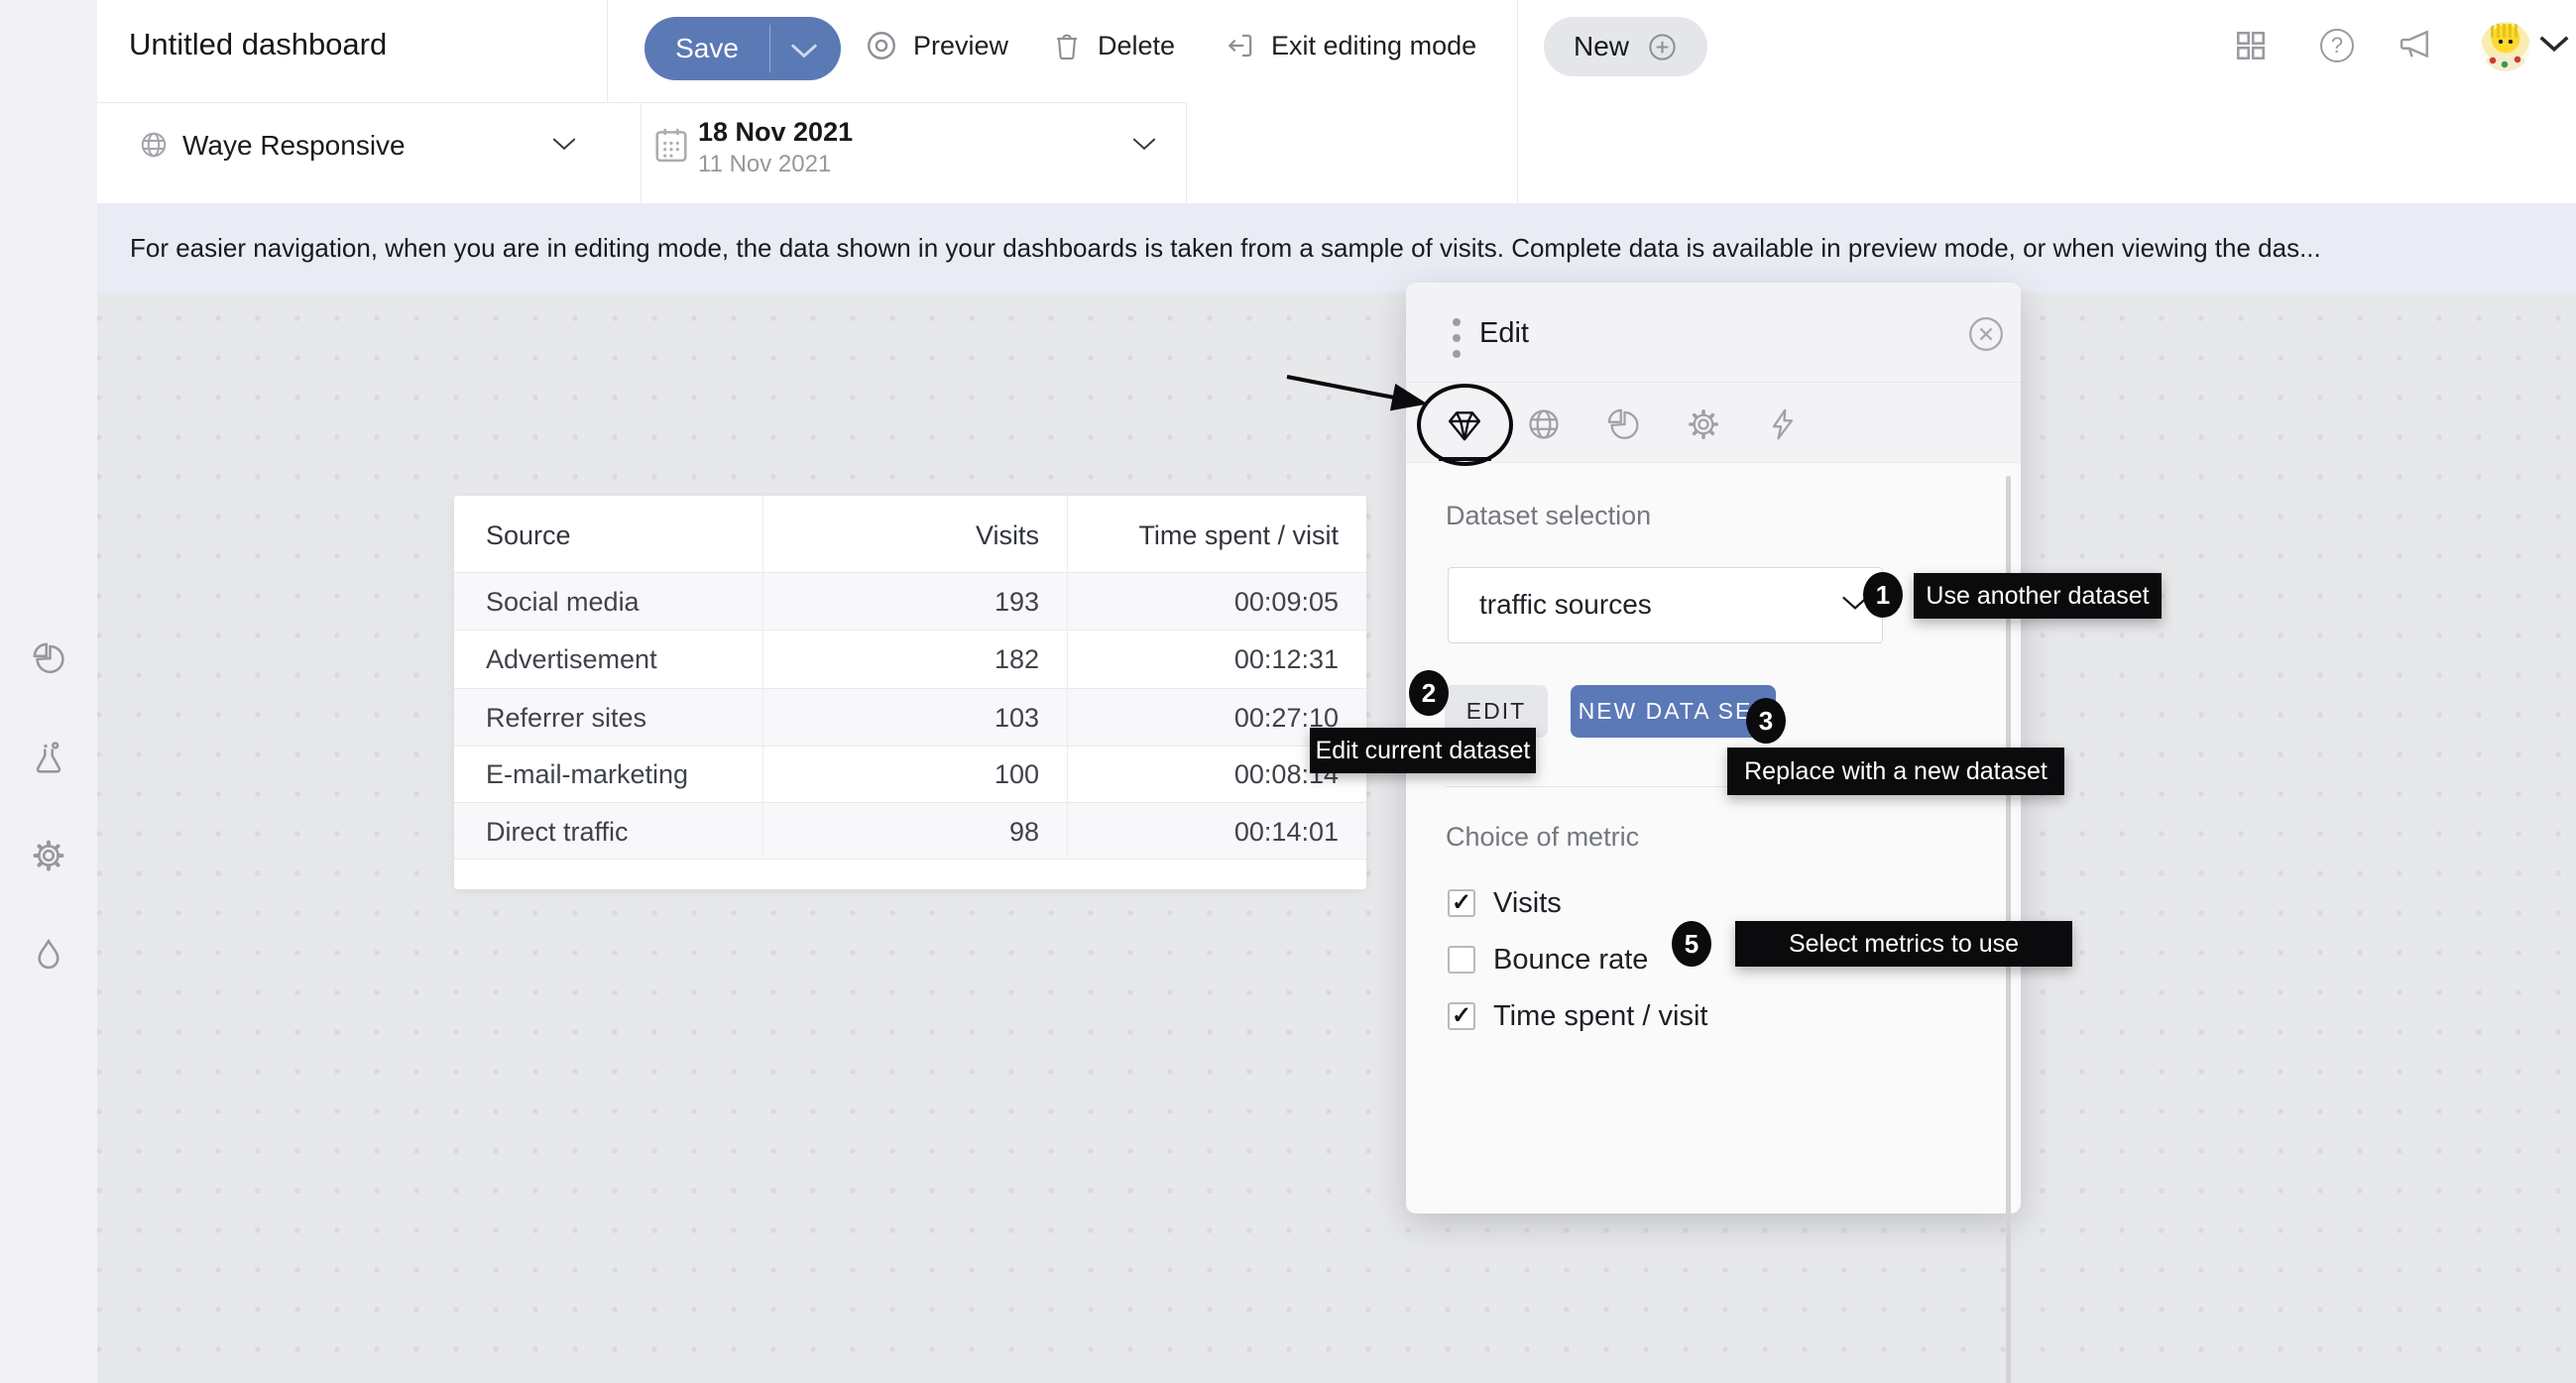  Describe the element at coordinates (2505, 31) in the screenshot. I see `avatar-hair` at that location.